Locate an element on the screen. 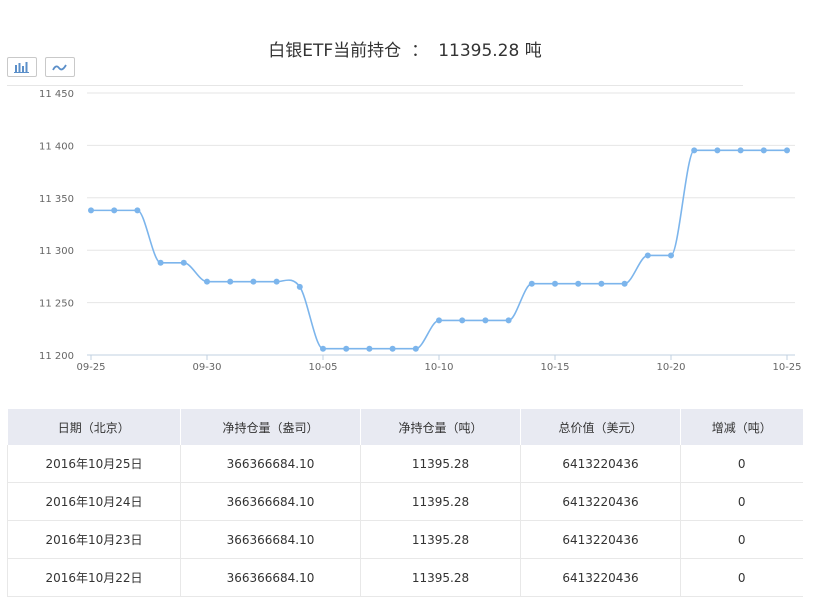 The height and width of the screenshot is (597, 835). cell-date: 2016年10月23日 is located at coordinates (94, 539).